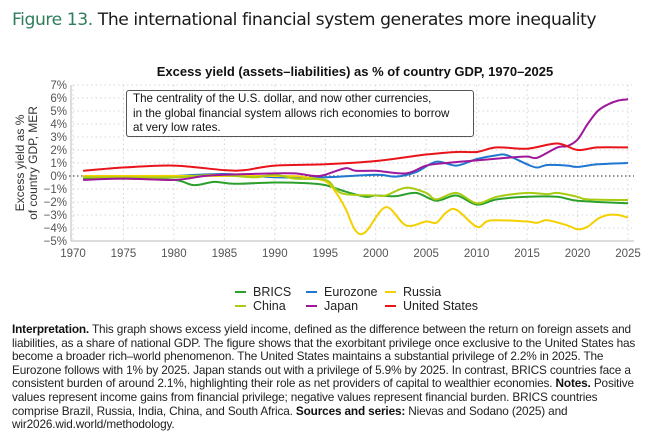 The height and width of the screenshot is (447, 650). What do you see at coordinates (55, 216) in the screenshot?
I see `y-tick-label: −3%` at bounding box center [55, 216].